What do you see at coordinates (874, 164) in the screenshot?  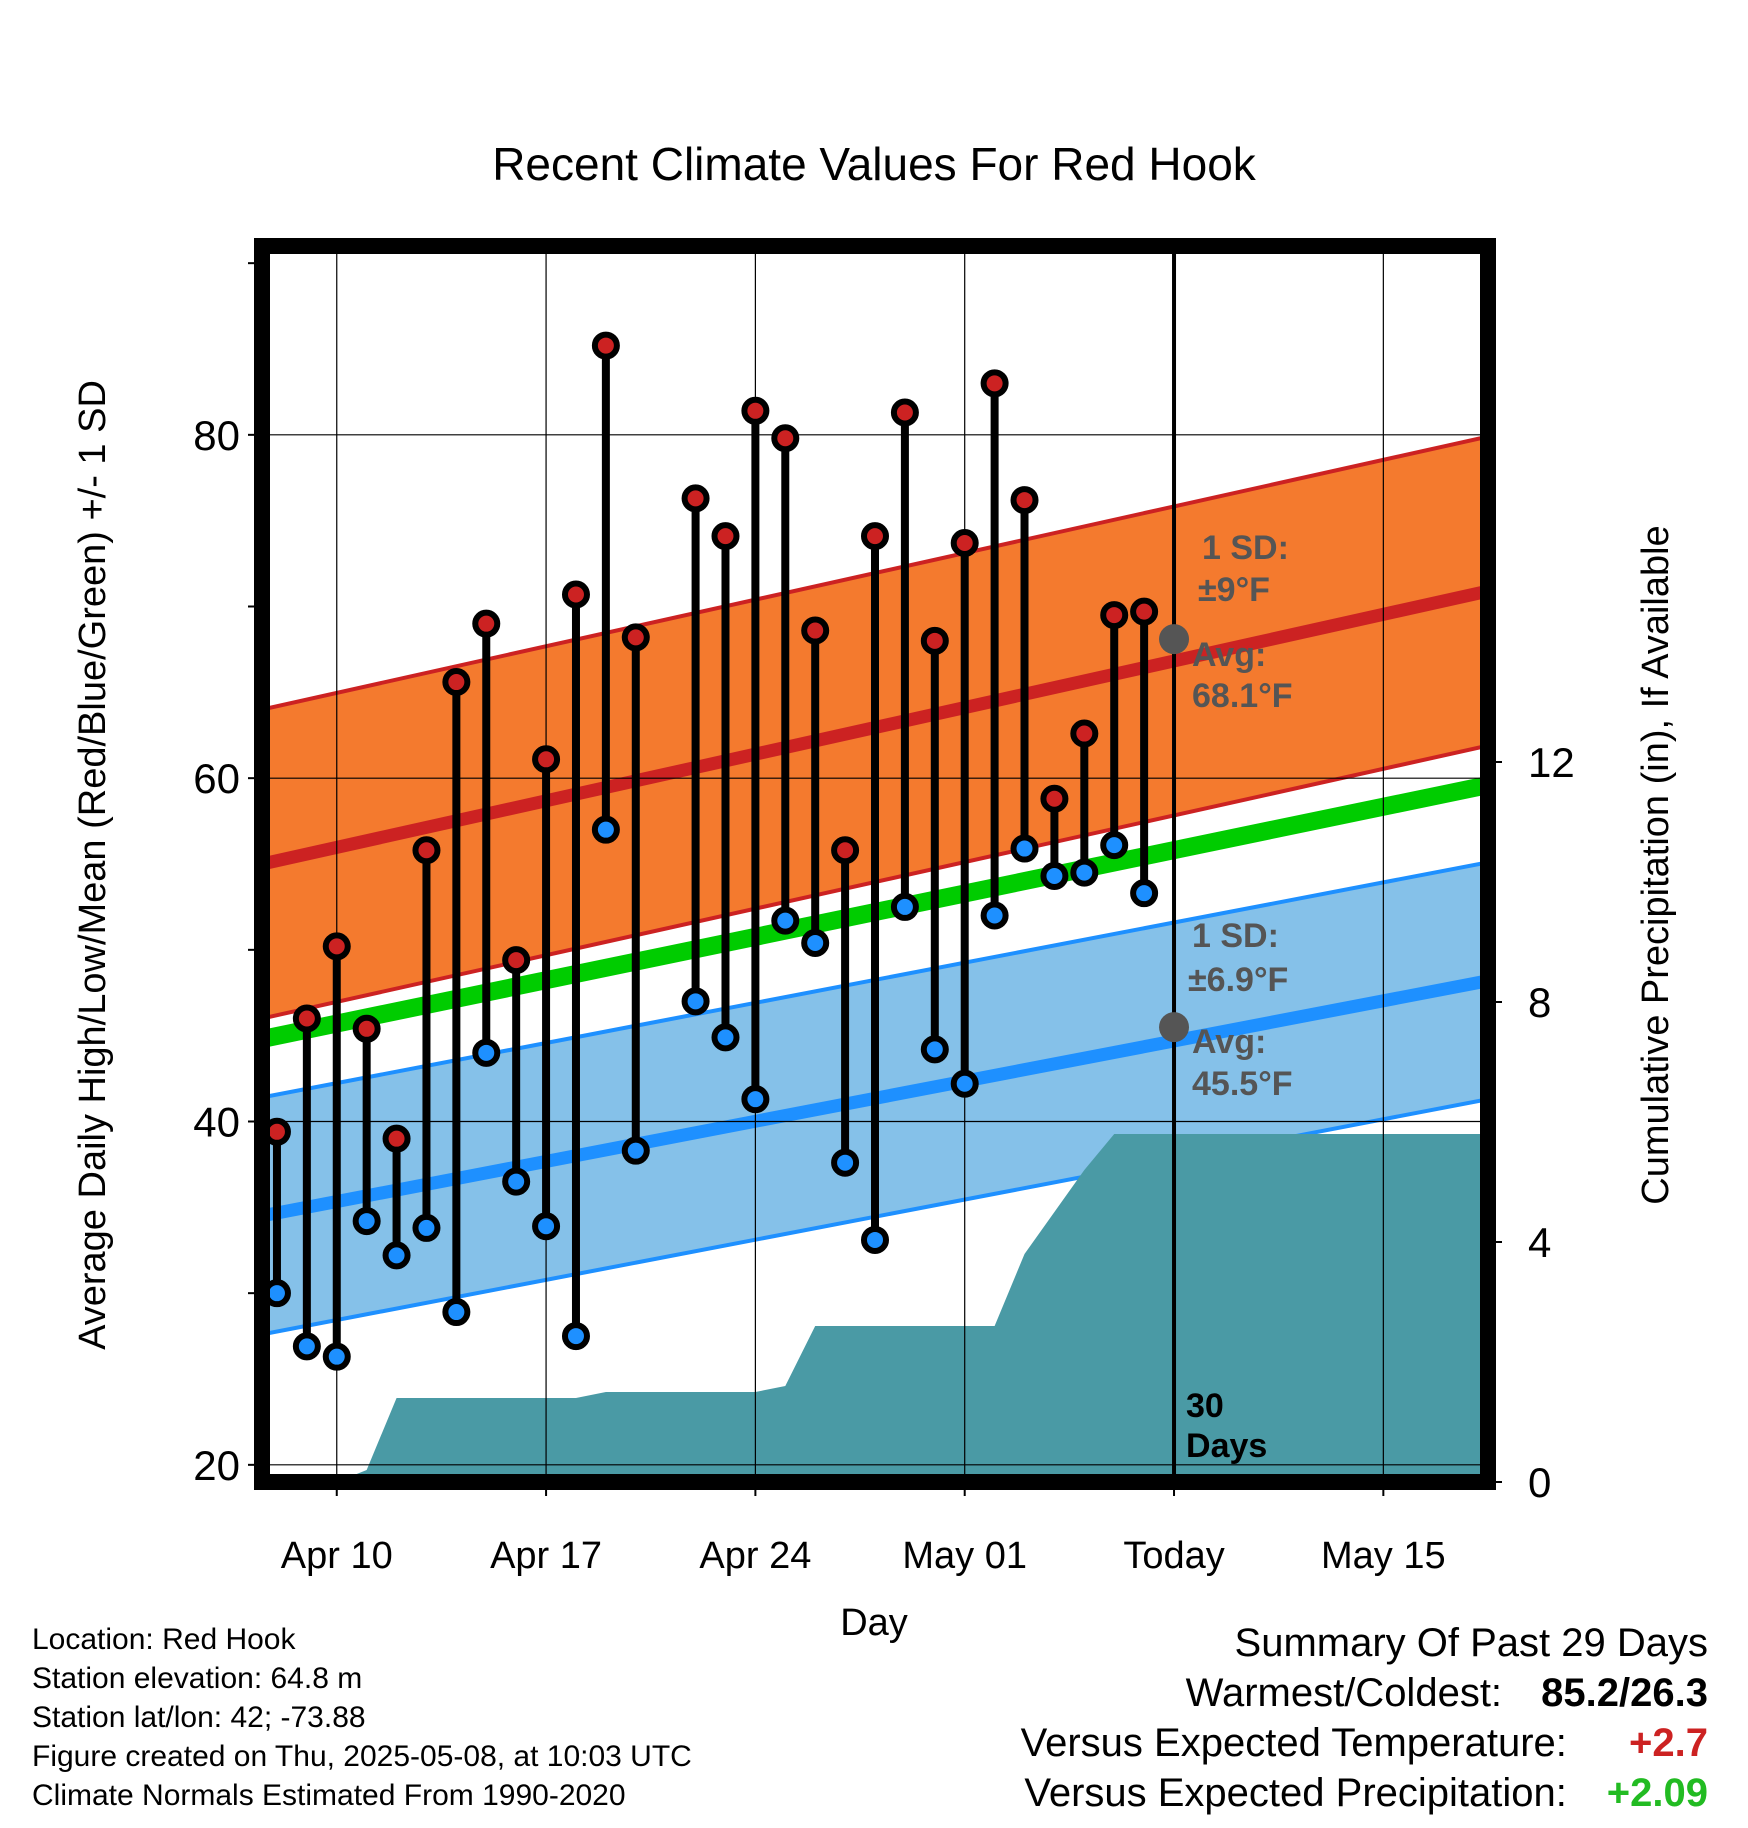 I see `chart-title: Recent Climate Values For Red Hook` at bounding box center [874, 164].